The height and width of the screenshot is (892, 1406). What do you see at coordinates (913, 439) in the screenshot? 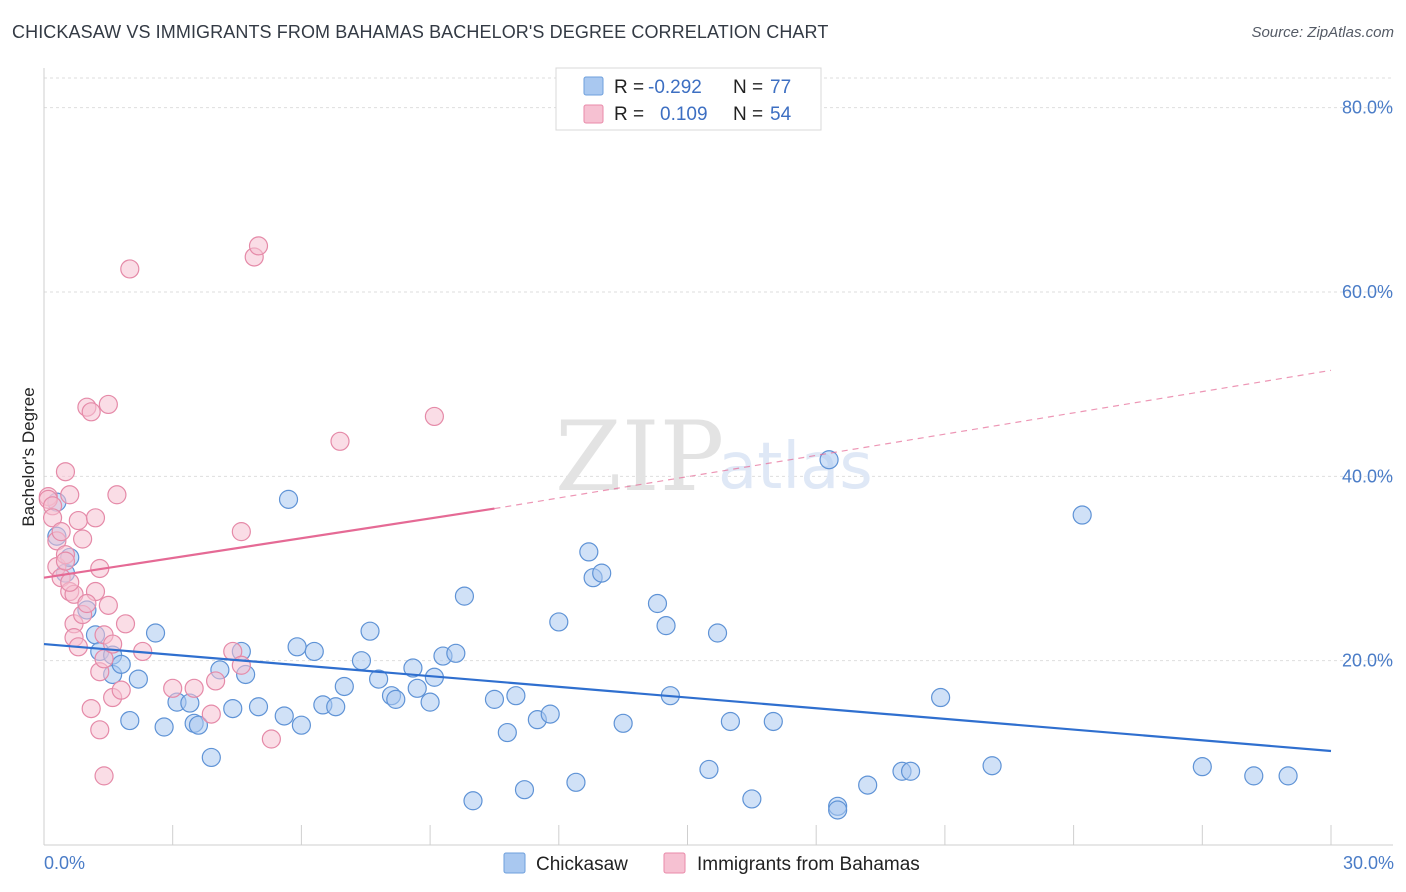
I see `trend-line-extension-bahamas` at bounding box center [913, 439].